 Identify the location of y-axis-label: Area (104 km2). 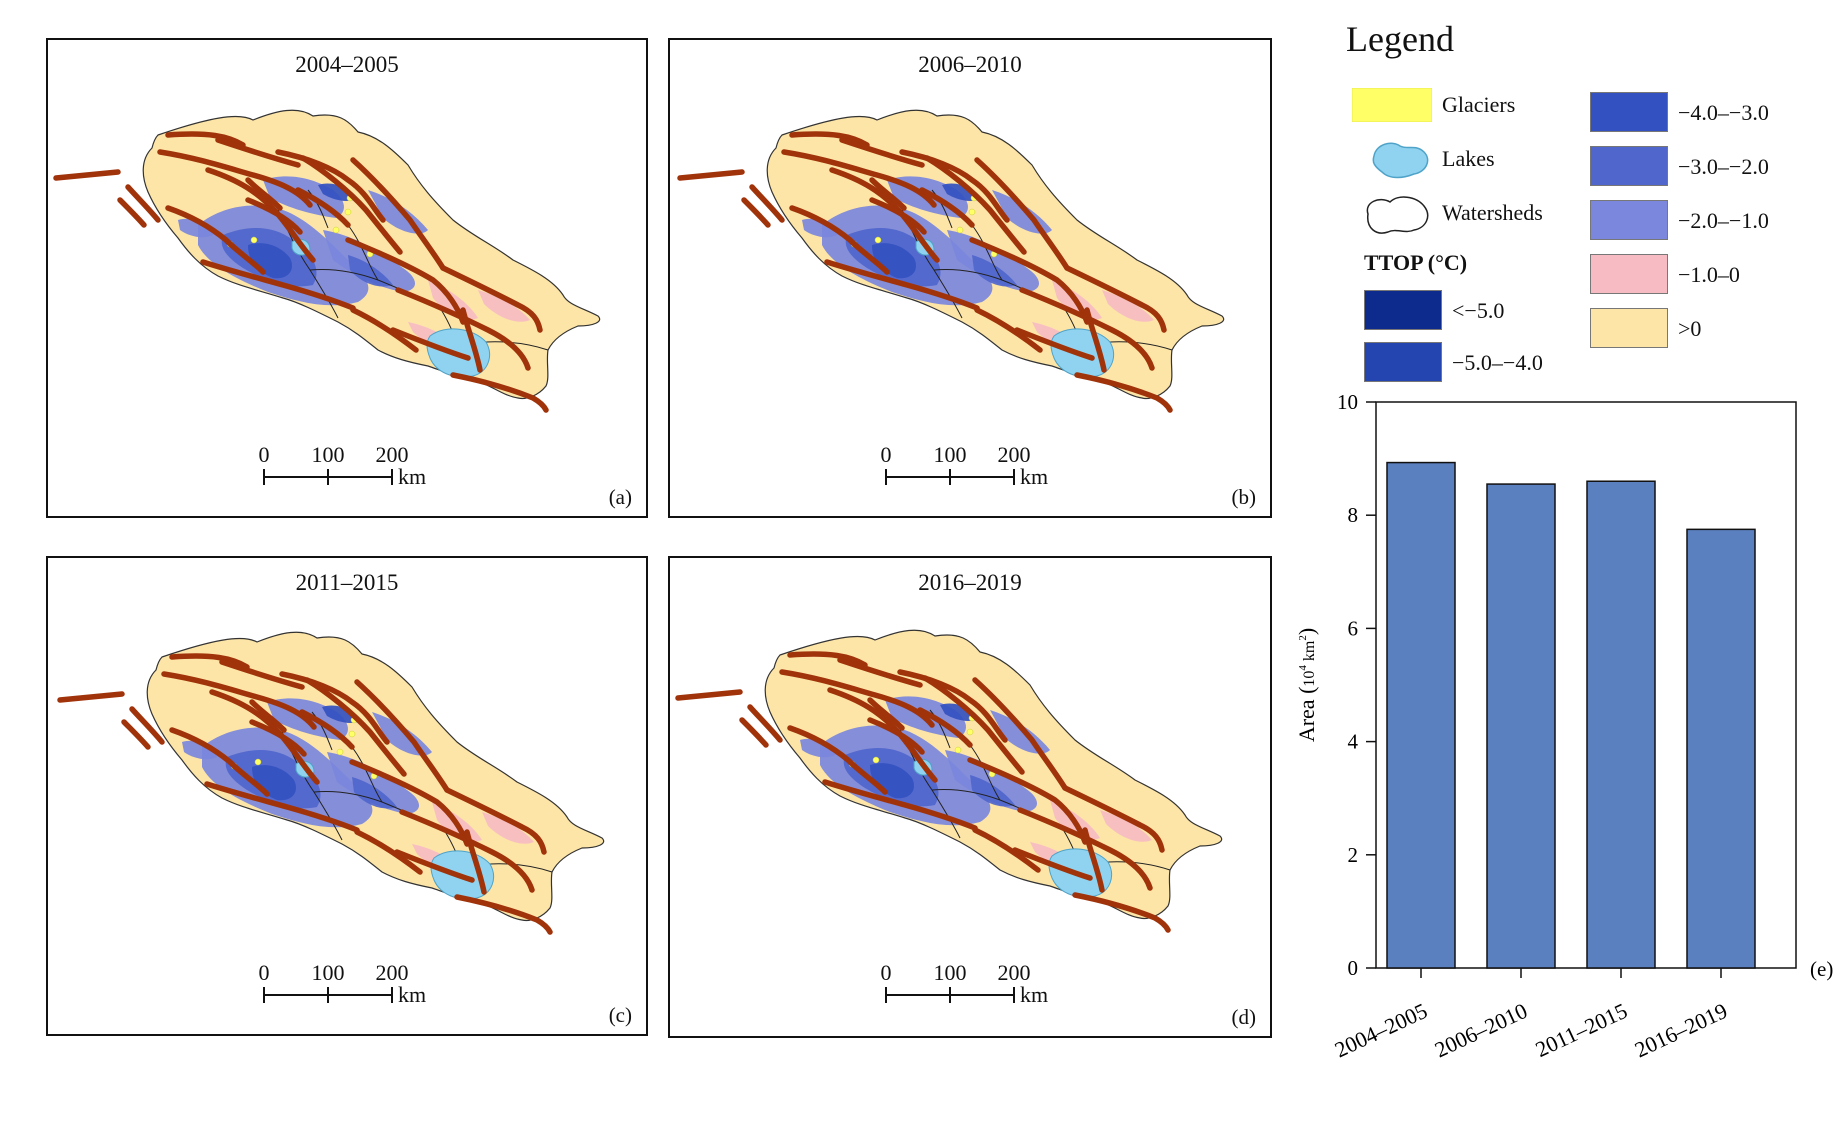
(1306, 685).